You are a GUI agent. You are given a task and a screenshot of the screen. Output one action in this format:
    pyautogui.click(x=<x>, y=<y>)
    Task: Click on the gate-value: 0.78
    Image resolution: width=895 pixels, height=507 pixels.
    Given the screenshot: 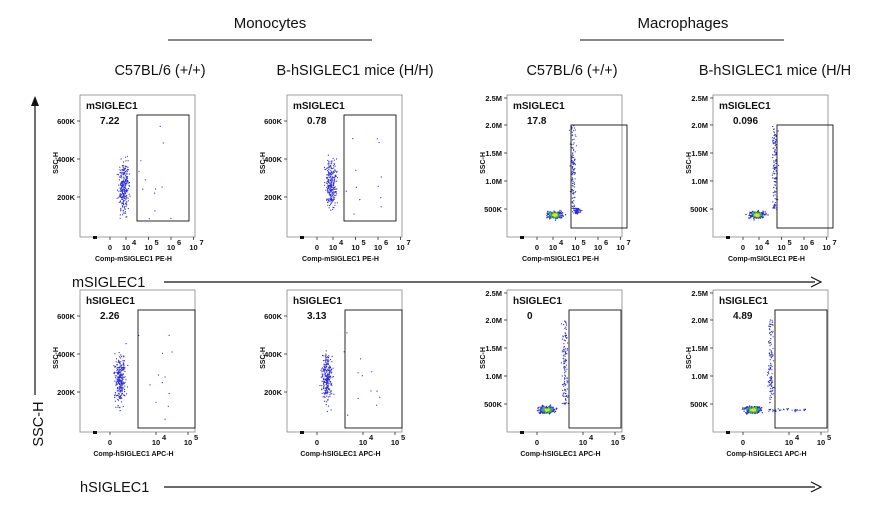 What is the action you would take?
    pyautogui.click(x=317, y=121)
    